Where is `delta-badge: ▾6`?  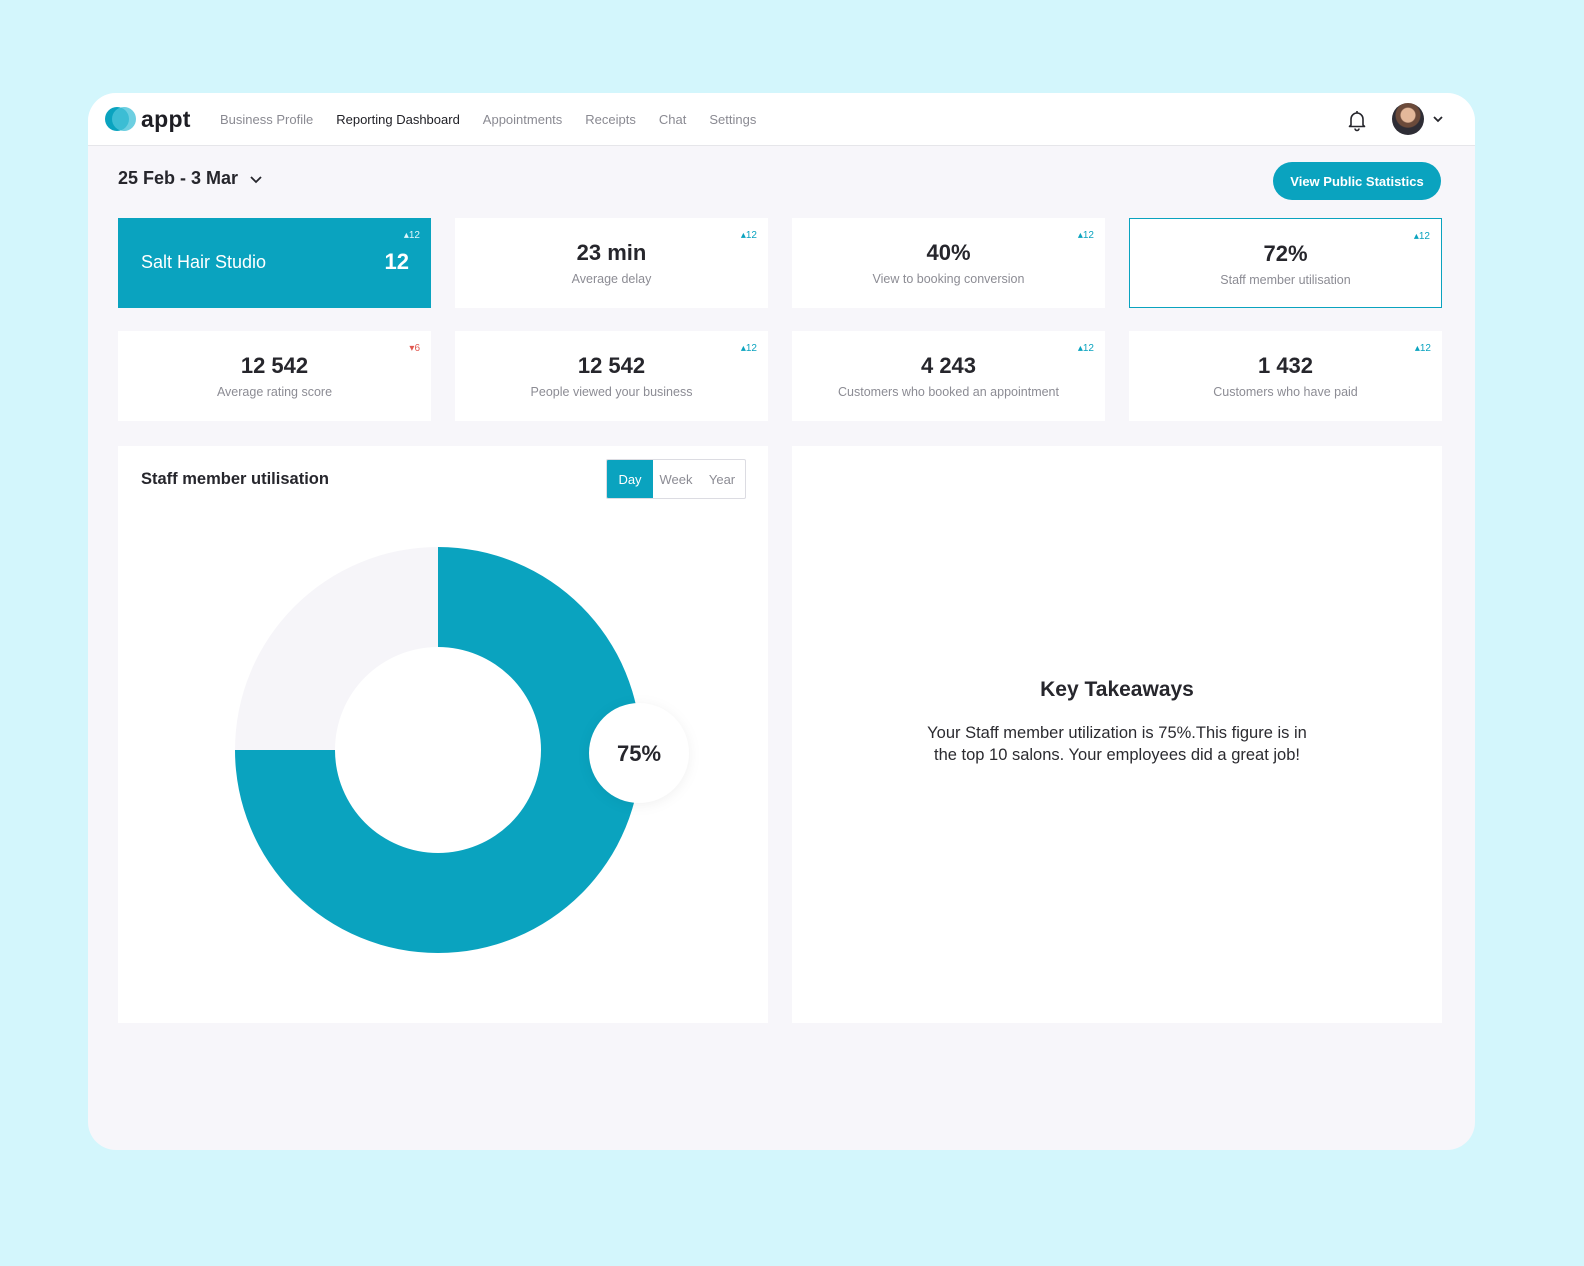
delta-badge: ▾6 is located at coordinates (414, 348).